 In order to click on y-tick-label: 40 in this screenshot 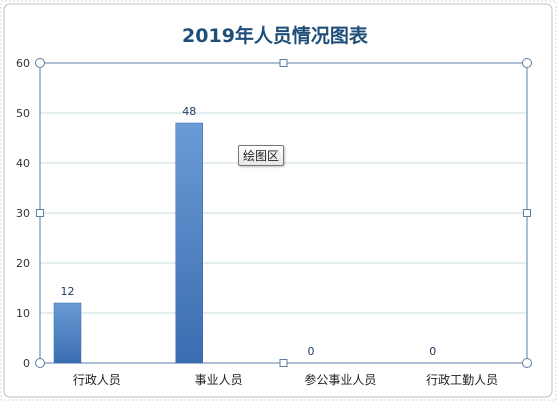, I will do `click(23, 163)`.